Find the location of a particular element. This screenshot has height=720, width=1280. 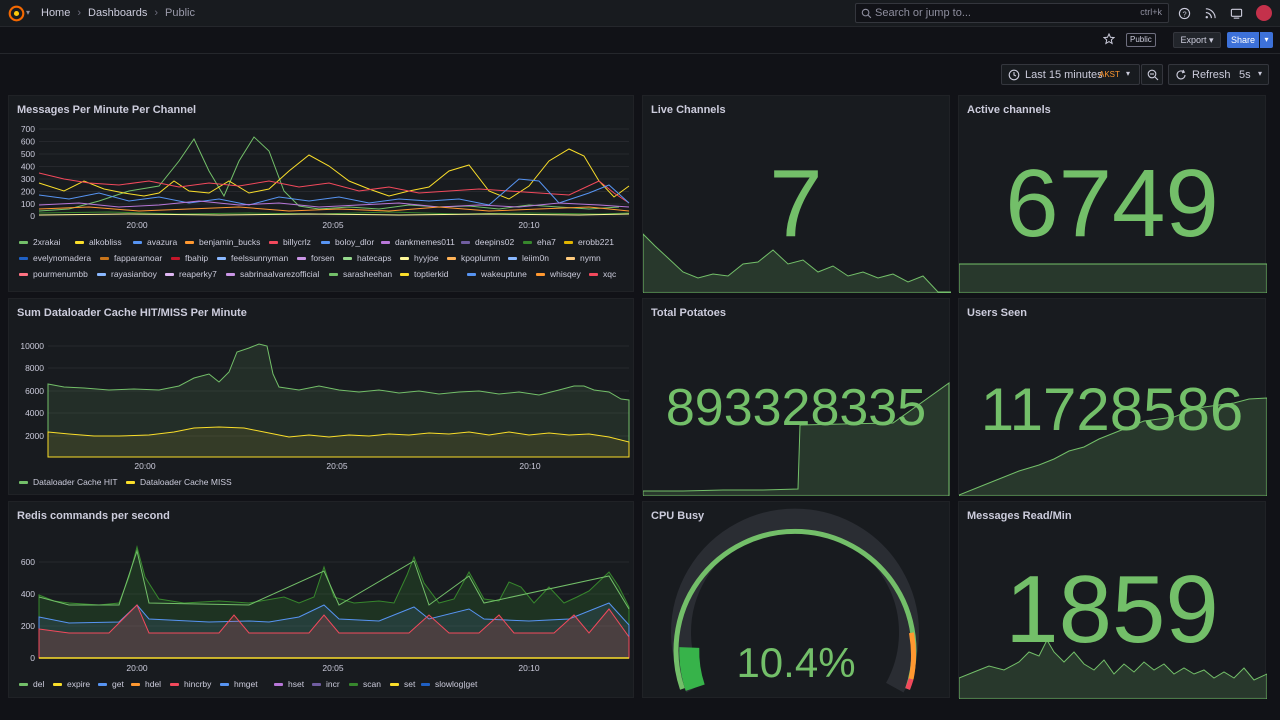

legend-item: billycrlz is located at coordinates (290, 242).